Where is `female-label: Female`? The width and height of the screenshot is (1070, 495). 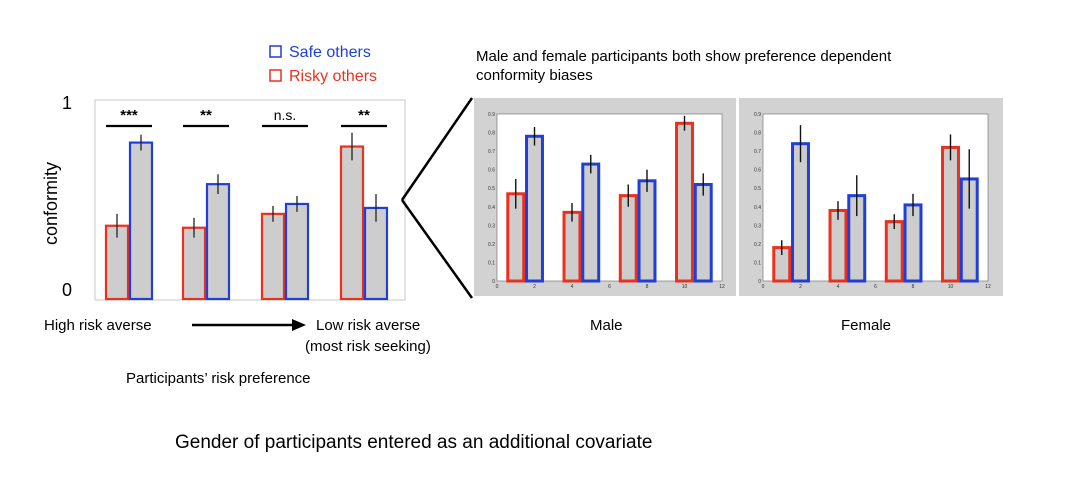
female-label: Female is located at coordinates (866, 325).